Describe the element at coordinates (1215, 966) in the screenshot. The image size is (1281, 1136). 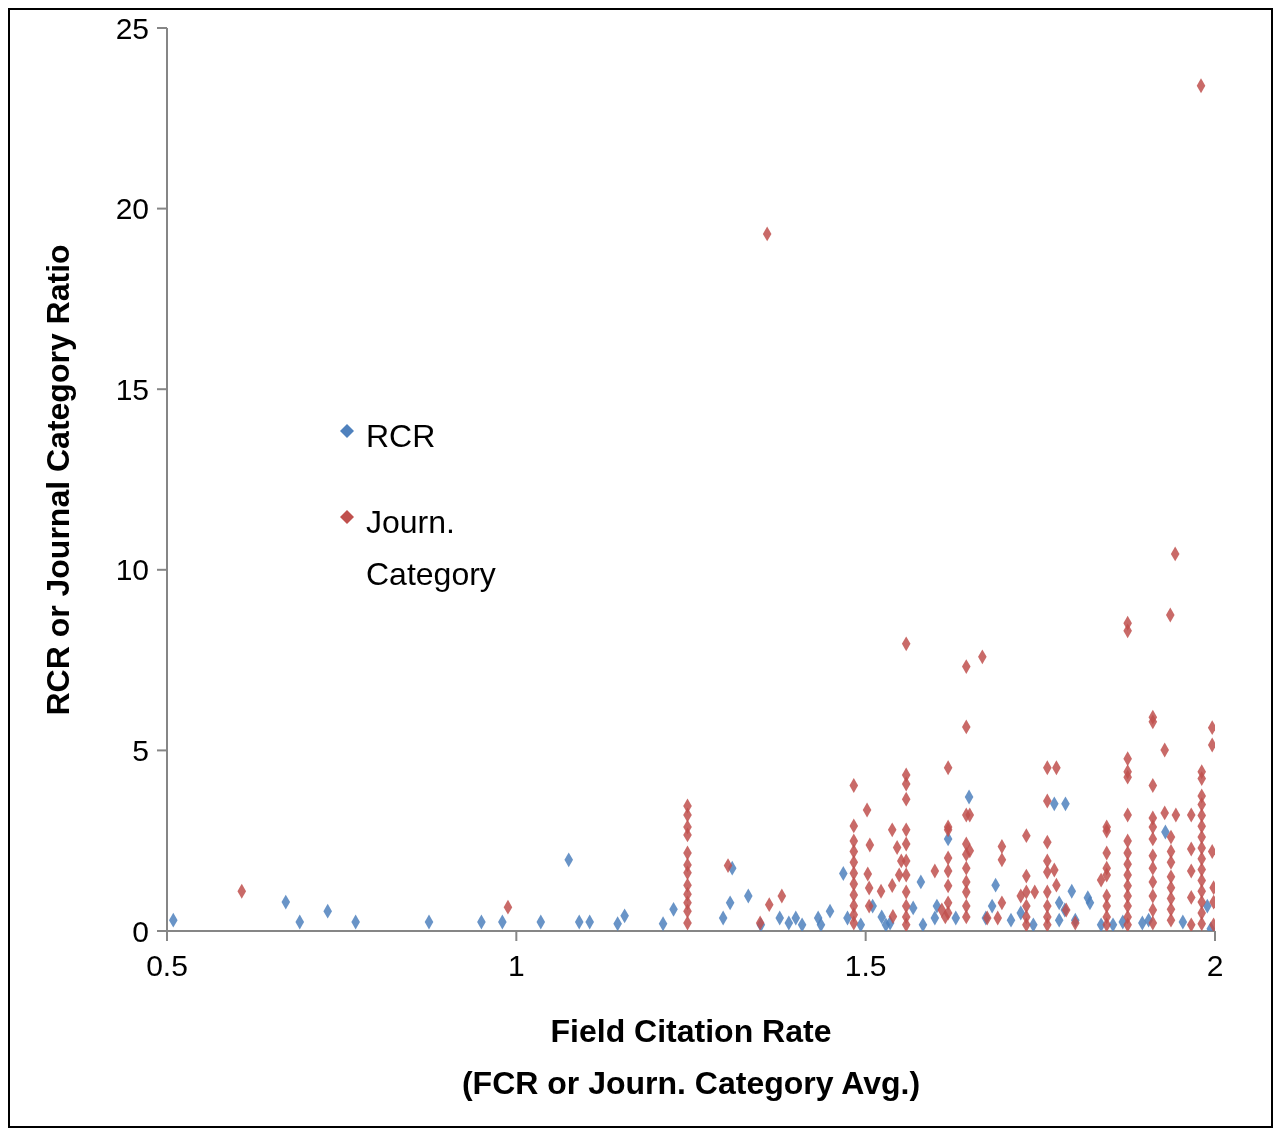
I see `x-tick-label: 2` at that location.